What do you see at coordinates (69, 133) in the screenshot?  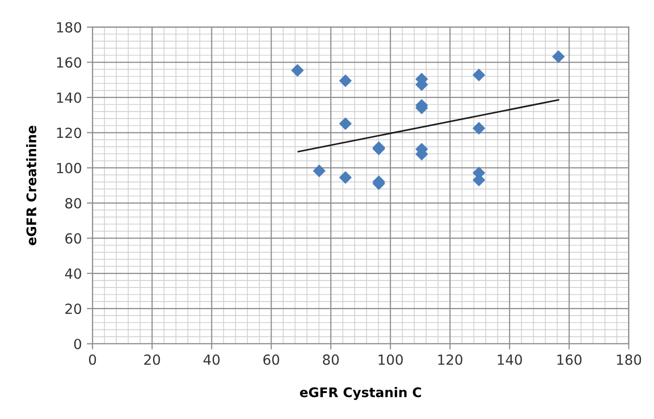 I see `y-tick-label: 120` at bounding box center [69, 133].